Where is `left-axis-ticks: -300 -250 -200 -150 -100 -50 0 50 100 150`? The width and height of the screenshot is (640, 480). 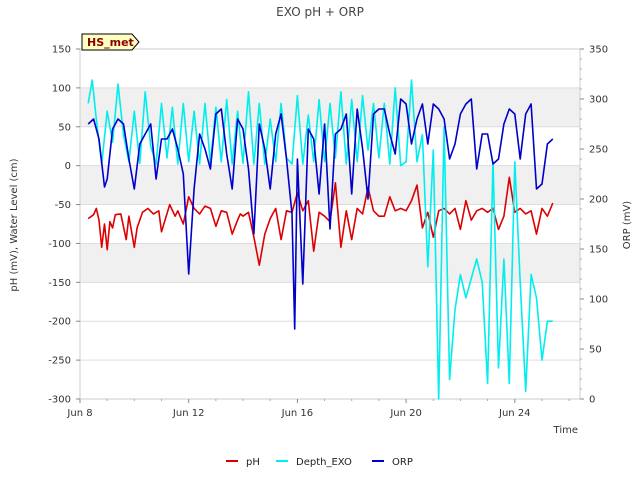
left-axis-ticks: -300 -250 -200 -150 -100 -50 0 50 100 150 is located at coordinates (64, 225).